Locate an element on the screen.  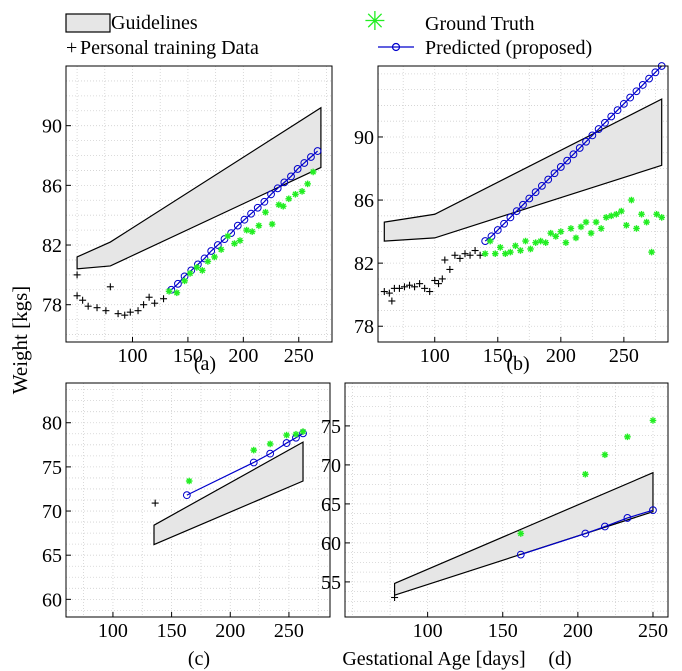
y-tick-label: 60 is located at coordinates (52, 600).